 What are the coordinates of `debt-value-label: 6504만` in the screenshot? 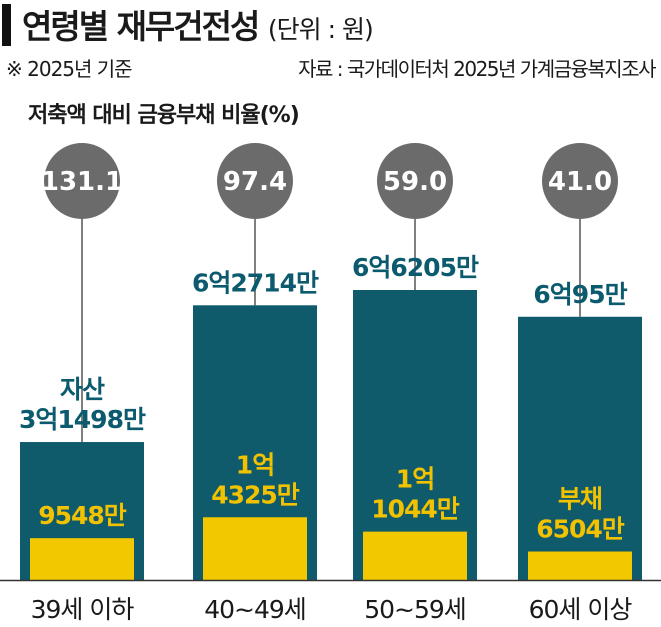 It's located at (580, 529).